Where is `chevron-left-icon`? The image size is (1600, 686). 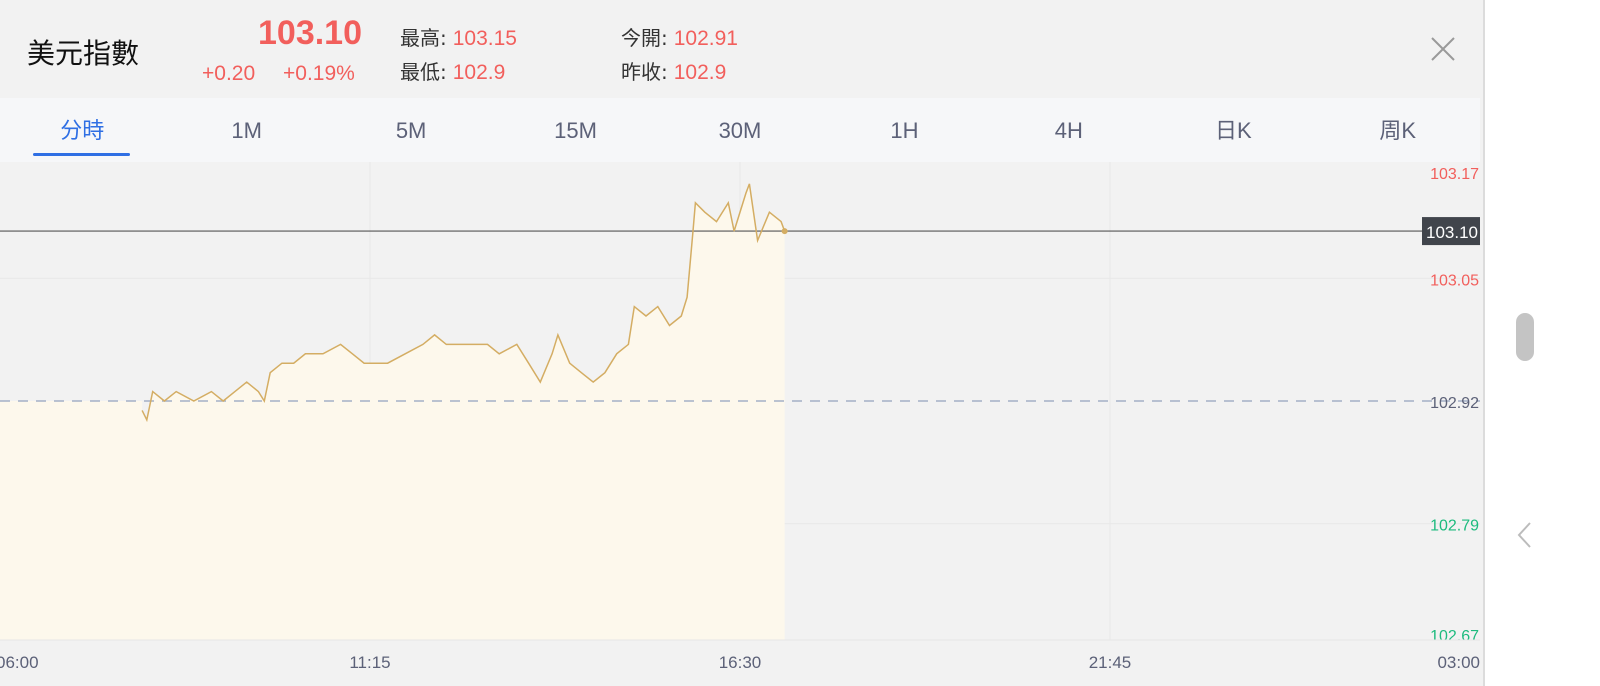 chevron-left-icon is located at coordinates (1525, 535).